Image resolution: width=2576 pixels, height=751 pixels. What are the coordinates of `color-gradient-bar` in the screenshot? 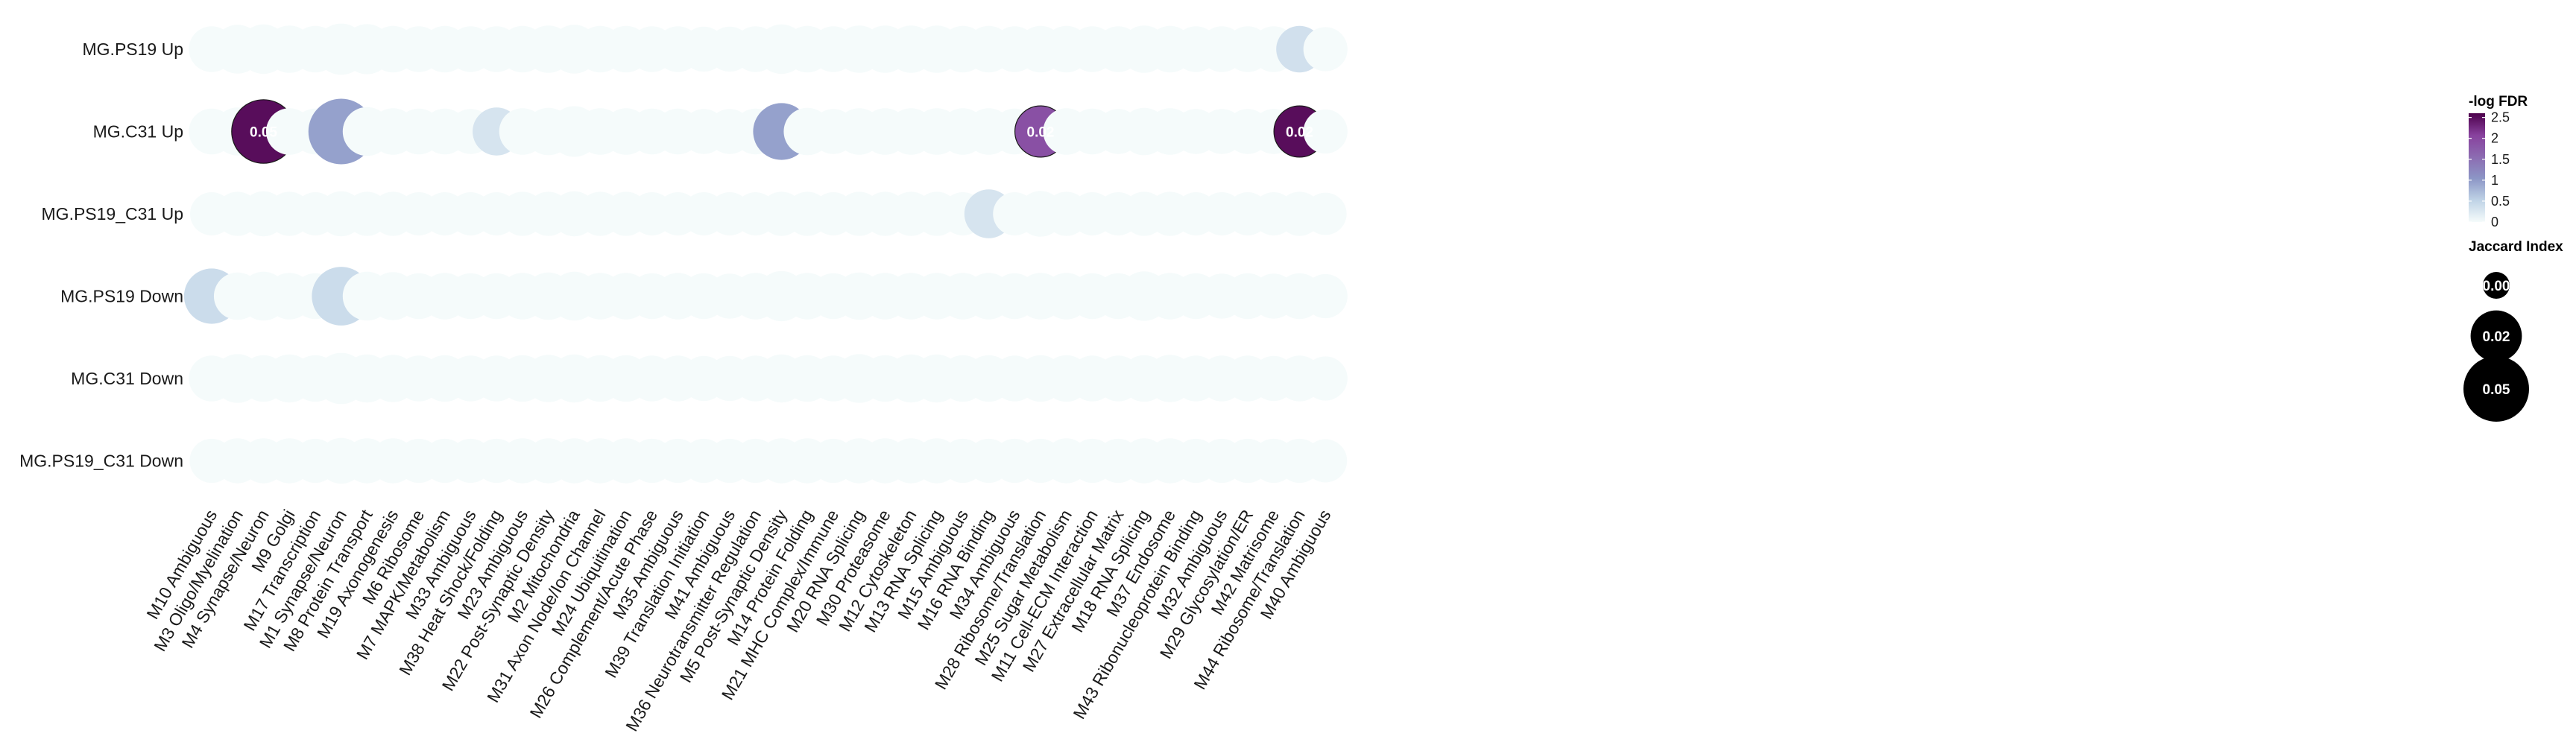 It's located at (2477, 167).